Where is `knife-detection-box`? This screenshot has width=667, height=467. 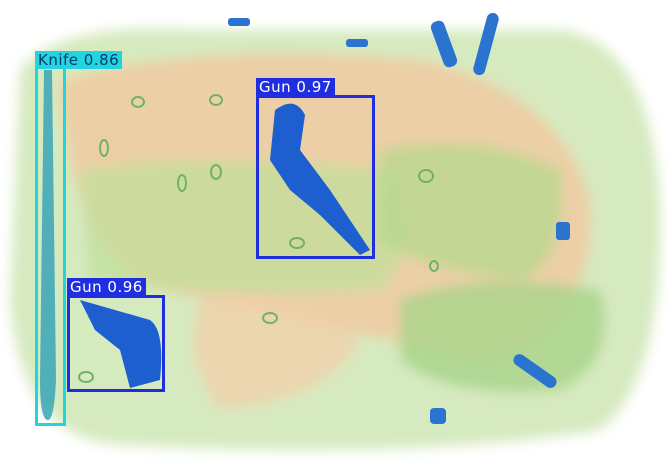 knife-detection-box is located at coordinates (50, 238).